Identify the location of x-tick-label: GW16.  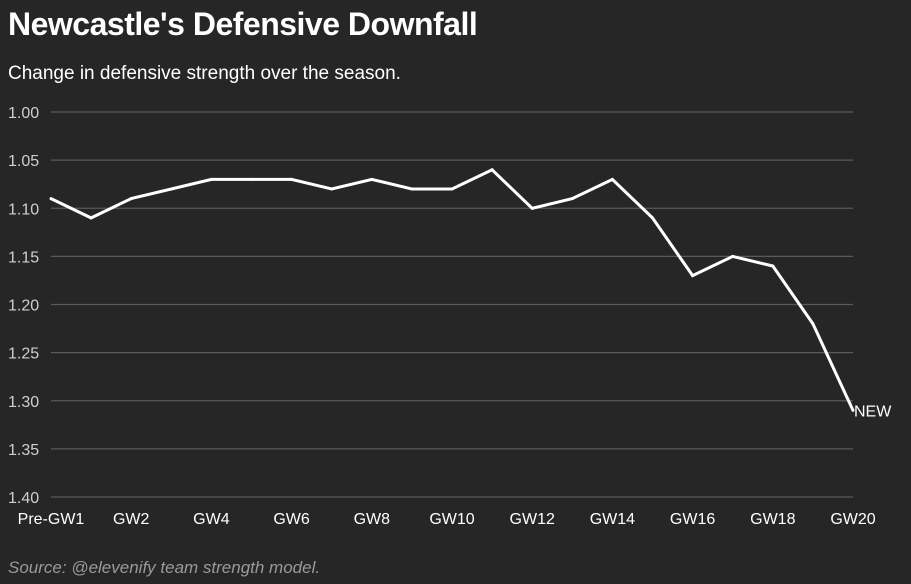
(692, 519).